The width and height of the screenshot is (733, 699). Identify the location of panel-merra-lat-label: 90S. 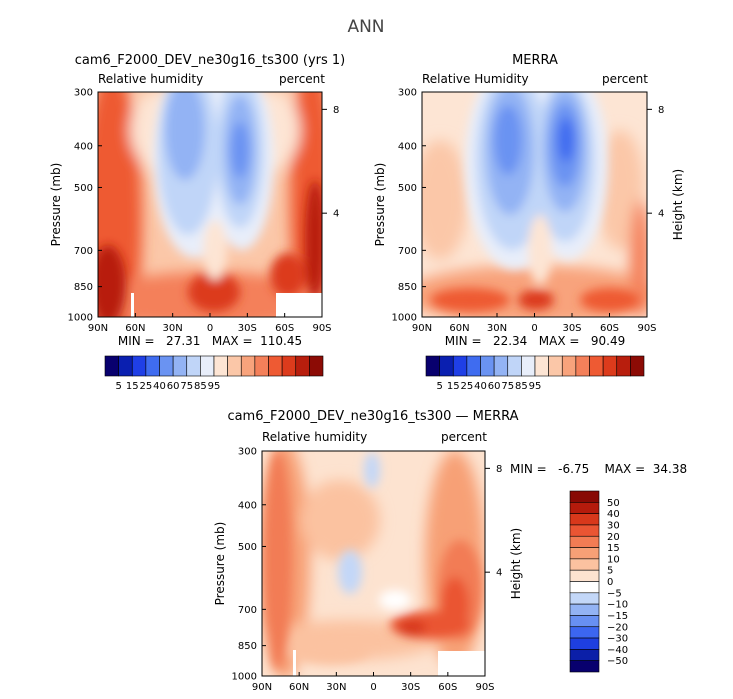
(646, 328).